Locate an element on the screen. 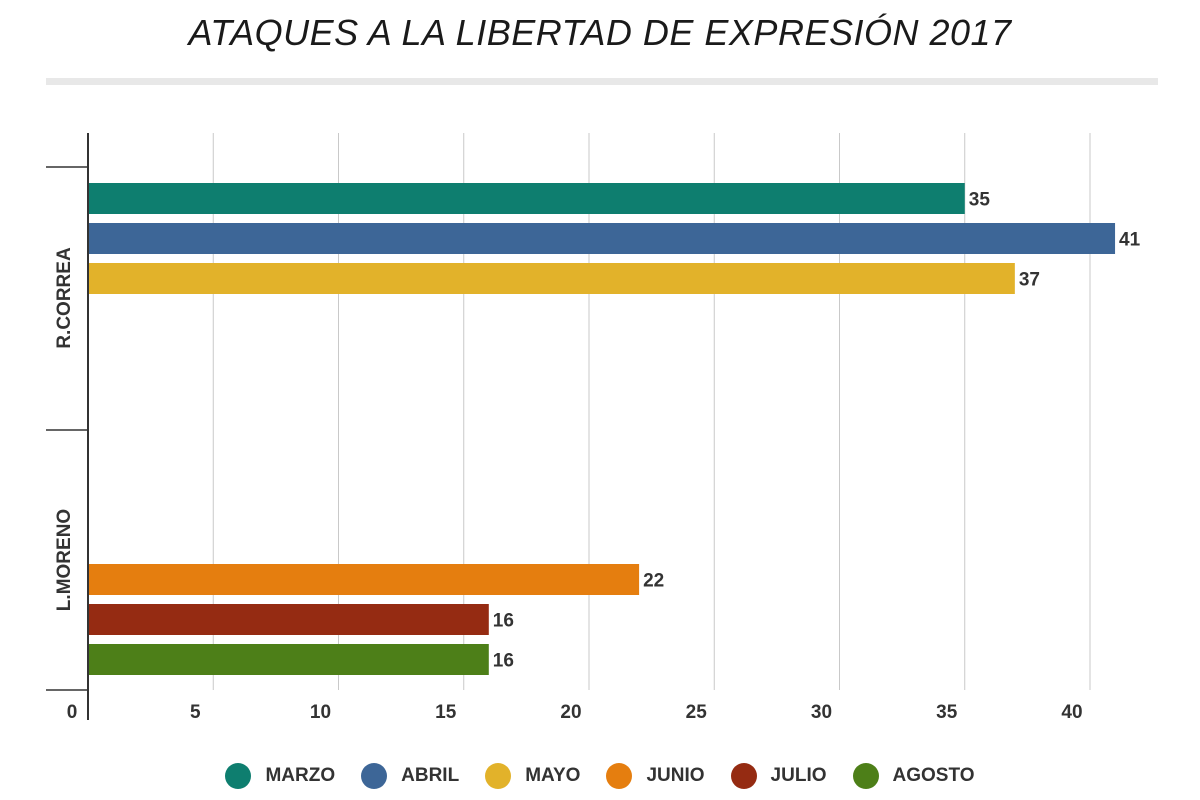 The height and width of the screenshot is (800, 1200). x-tick-label: 15 is located at coordinates (446, 712).